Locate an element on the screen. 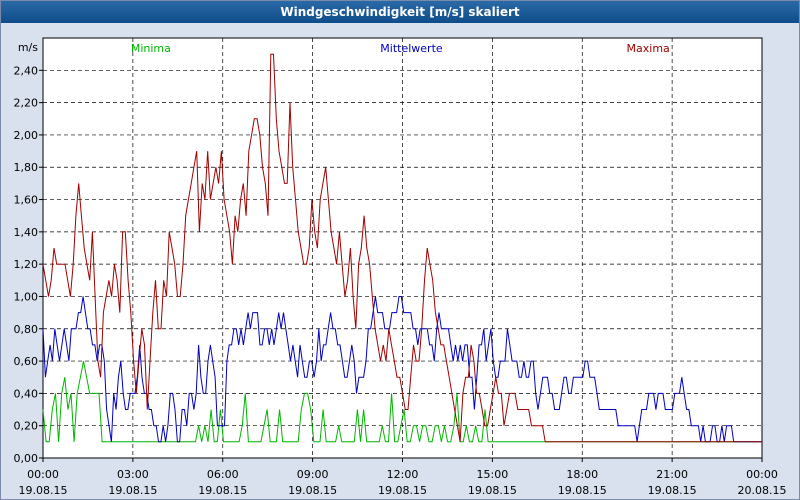  legend-entry: Maxima is located at coordinates (648, 48).